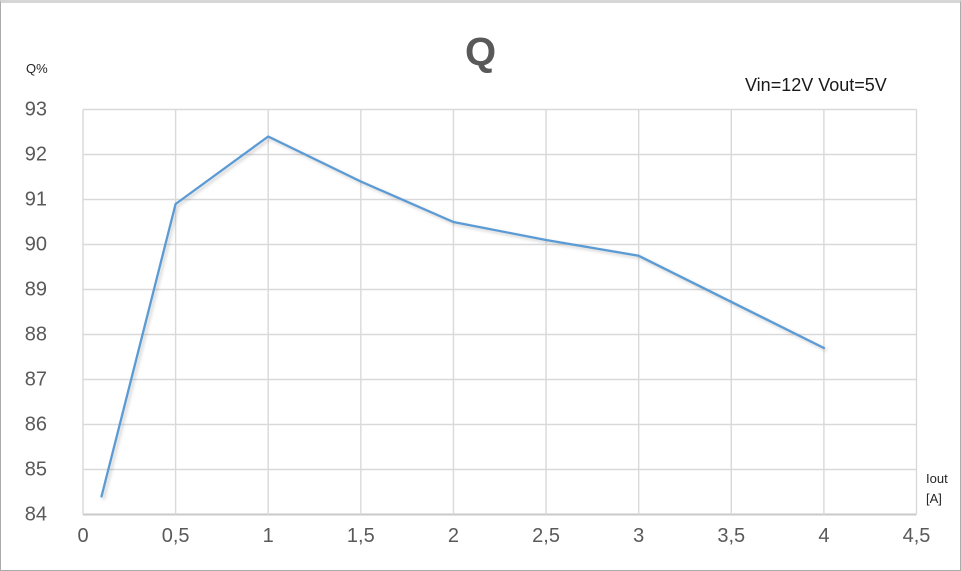  What do you see at coordinates (480, 52) in the screenshot?
I see `chart-title: Q` at bounding box center [480, 52].